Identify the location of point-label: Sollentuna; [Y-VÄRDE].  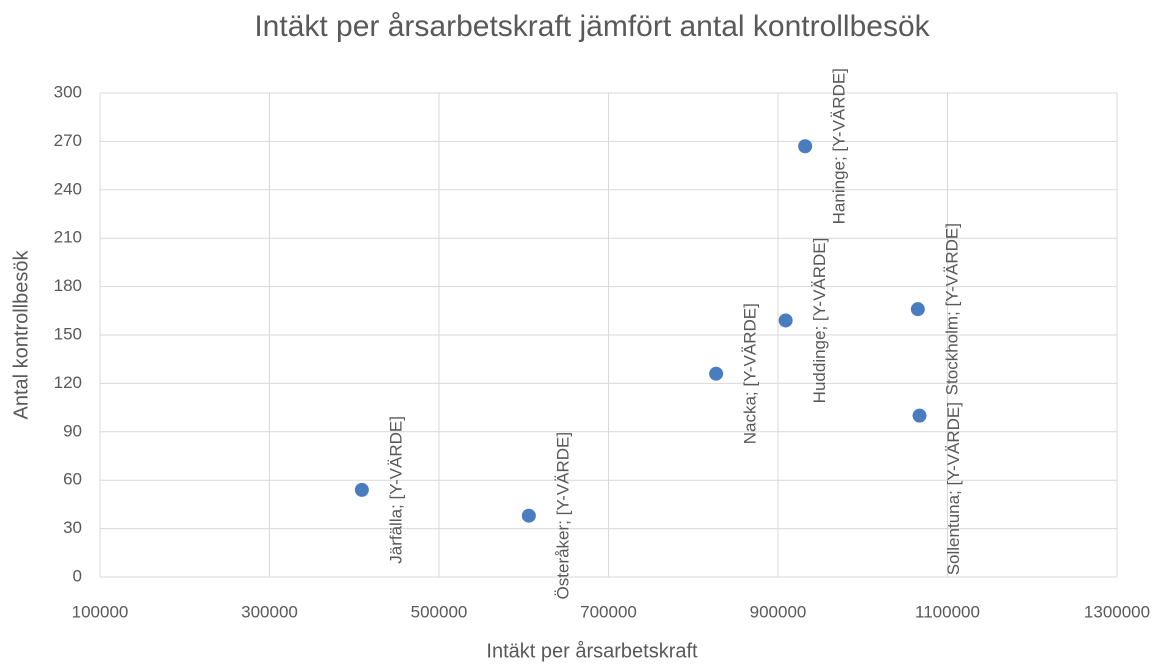
(953, 488).